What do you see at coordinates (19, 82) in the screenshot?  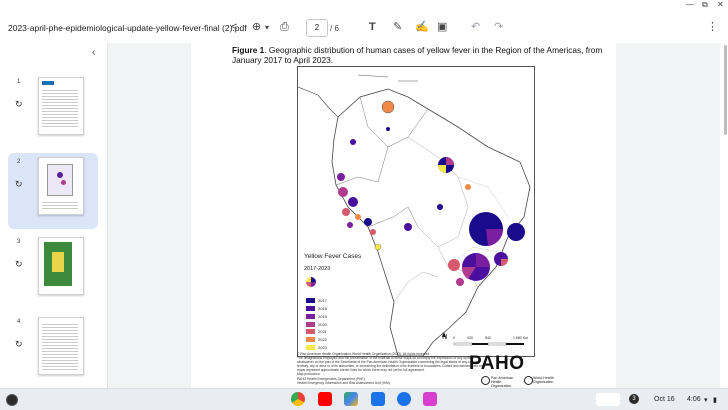 I see `thumbnail-number: 1` at bounding box center [19, 82].